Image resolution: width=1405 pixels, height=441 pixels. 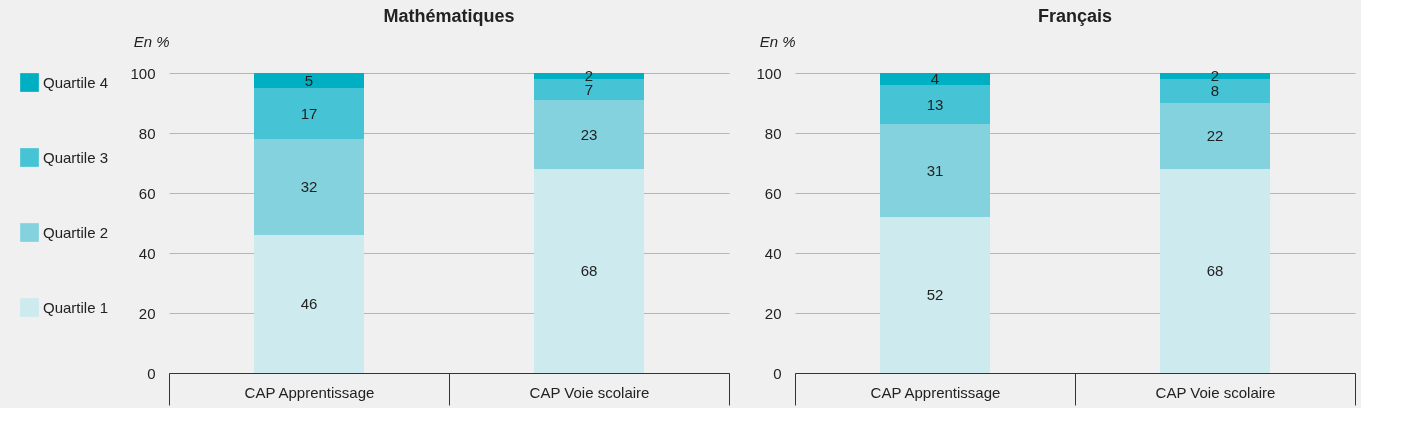 I want to click on data-label: 31, so click(x=935, y=170).